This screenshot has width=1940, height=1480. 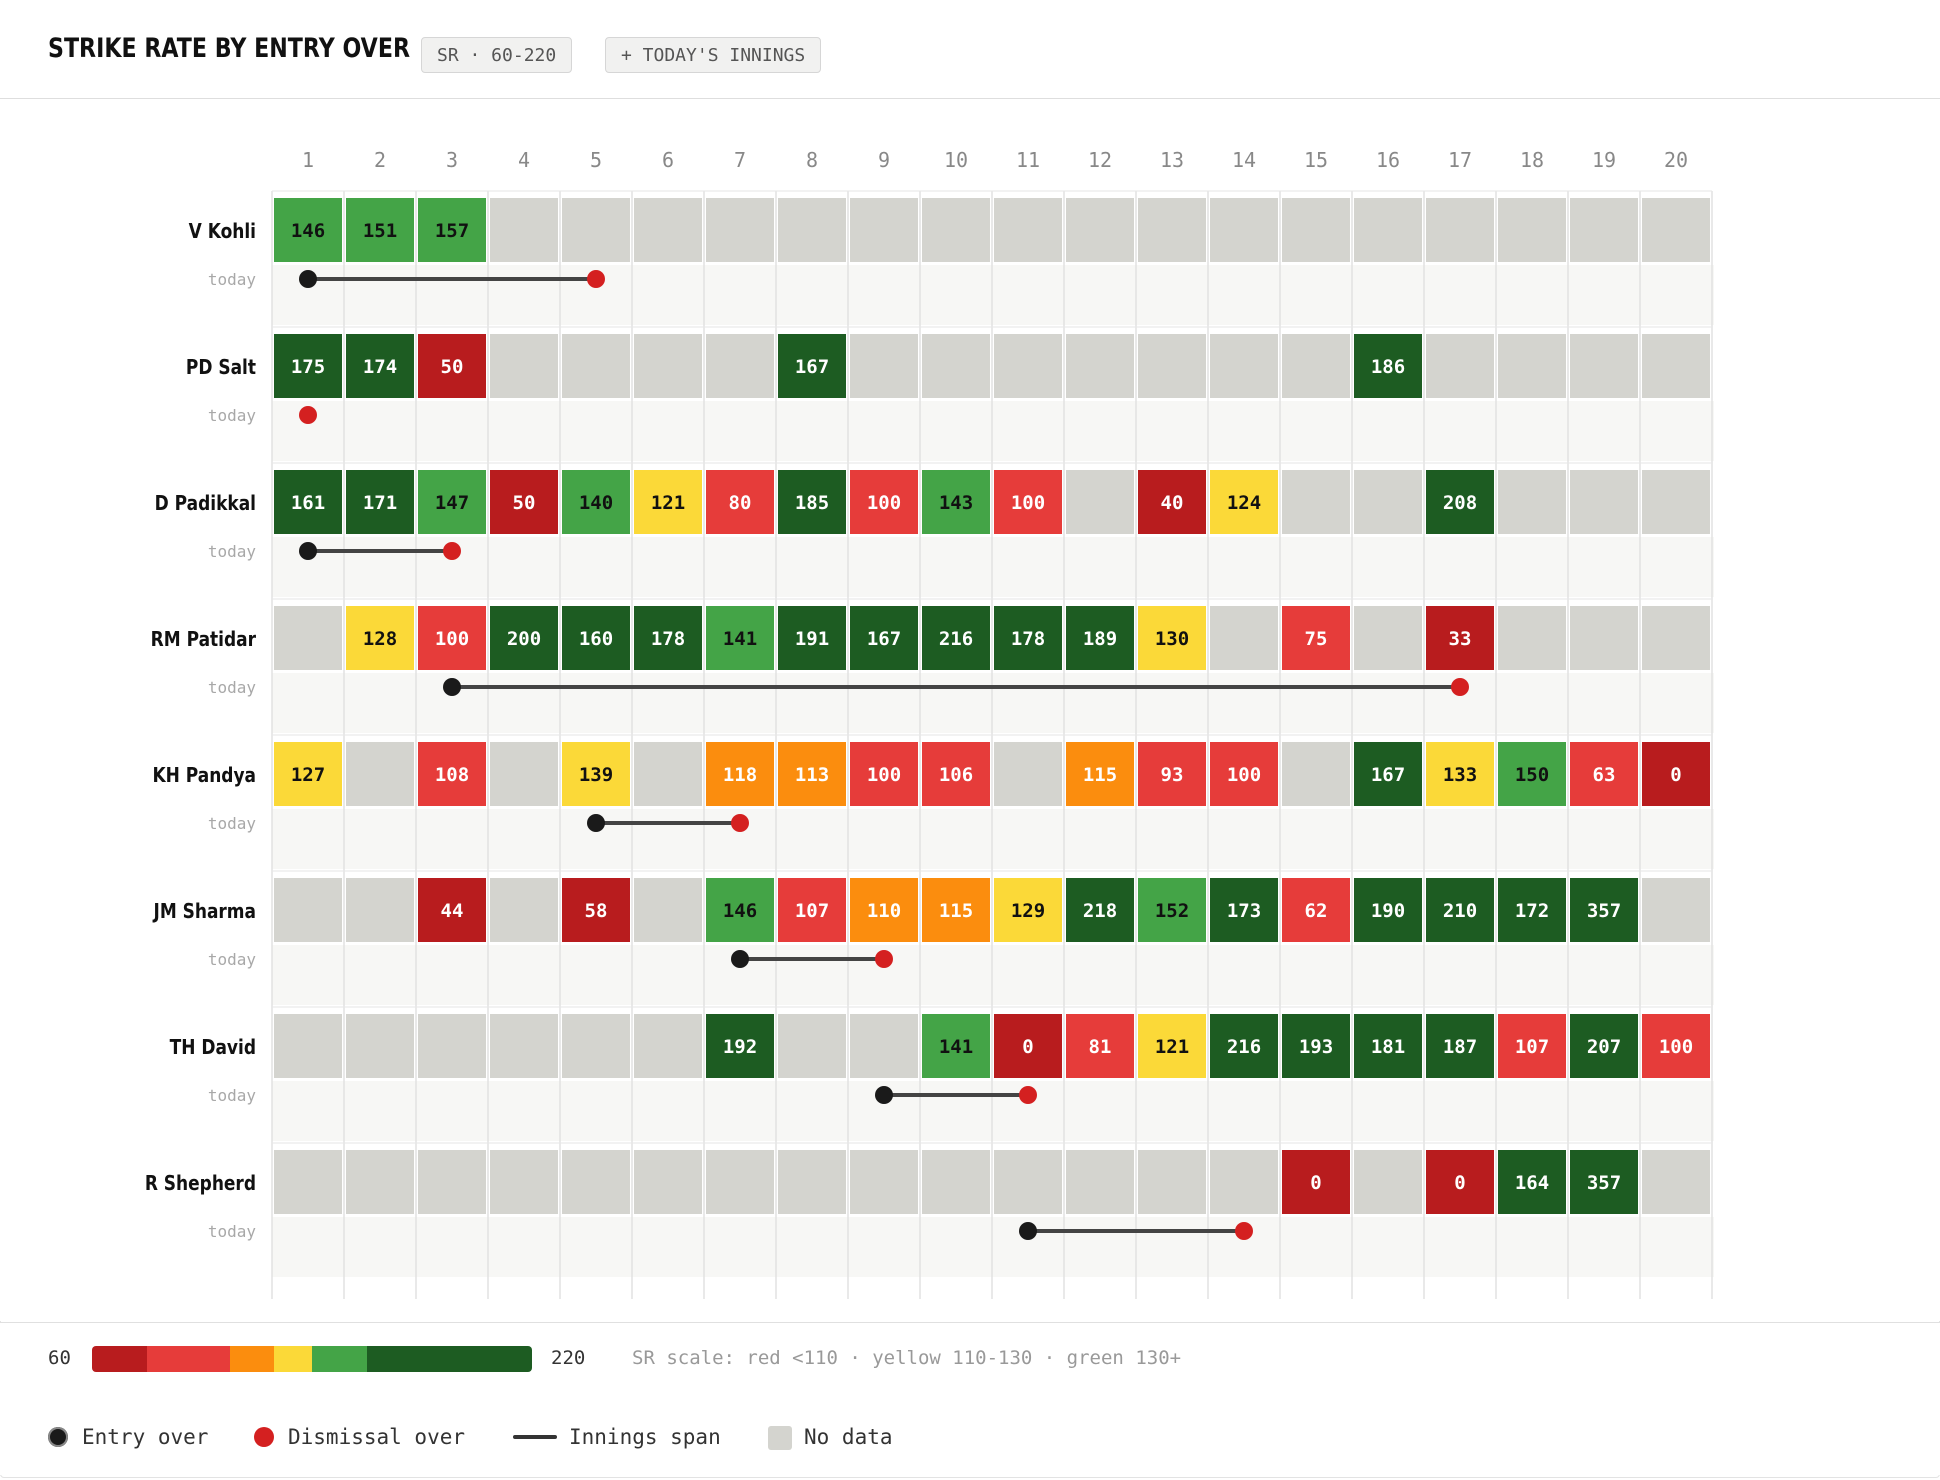 What do you see at coordinates (596, 503) in the screenshot?
I see `sr-value-label: 140` at bounding box center [596, 503].